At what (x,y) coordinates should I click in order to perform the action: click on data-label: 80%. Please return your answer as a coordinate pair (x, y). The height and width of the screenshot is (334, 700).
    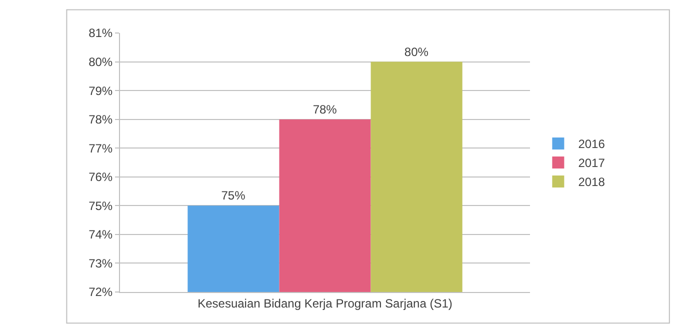
    Looking at the image, I should click on (416, 51).